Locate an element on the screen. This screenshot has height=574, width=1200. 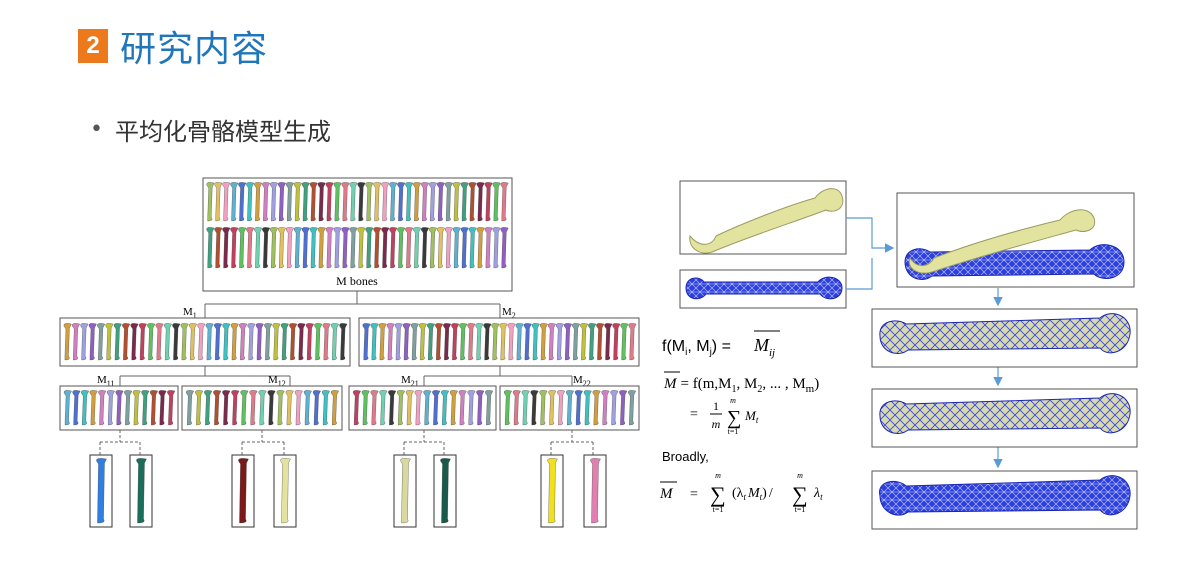
leaf-bone-boxes is located at coordinates (348, 491).